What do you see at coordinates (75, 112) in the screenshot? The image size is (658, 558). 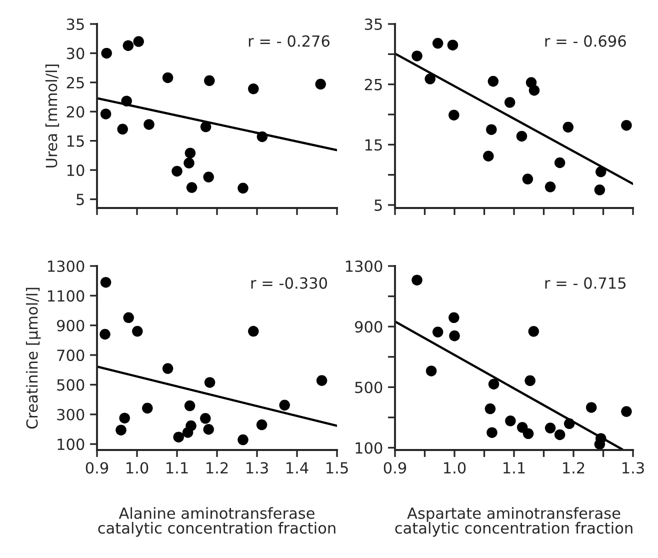 I see `y-tick-label: 20` at bounding box center [75, 112].